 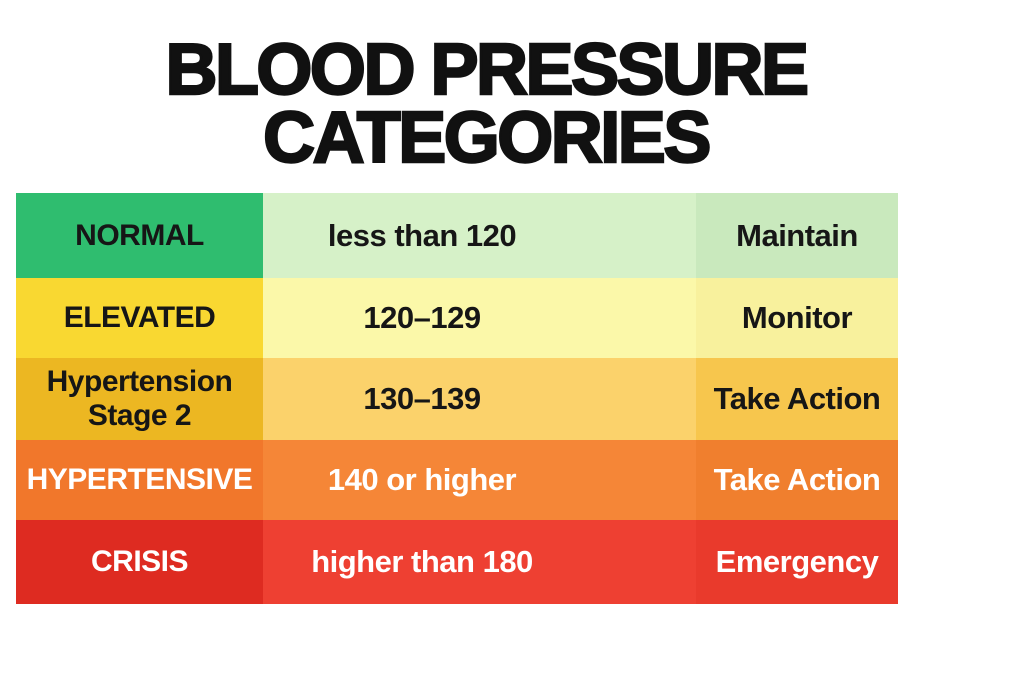 What do you see at coordinates (139, 399) in the screenshot?
I see `category-cell: Hypertension Stage 2` at bounding box center [139, 399].